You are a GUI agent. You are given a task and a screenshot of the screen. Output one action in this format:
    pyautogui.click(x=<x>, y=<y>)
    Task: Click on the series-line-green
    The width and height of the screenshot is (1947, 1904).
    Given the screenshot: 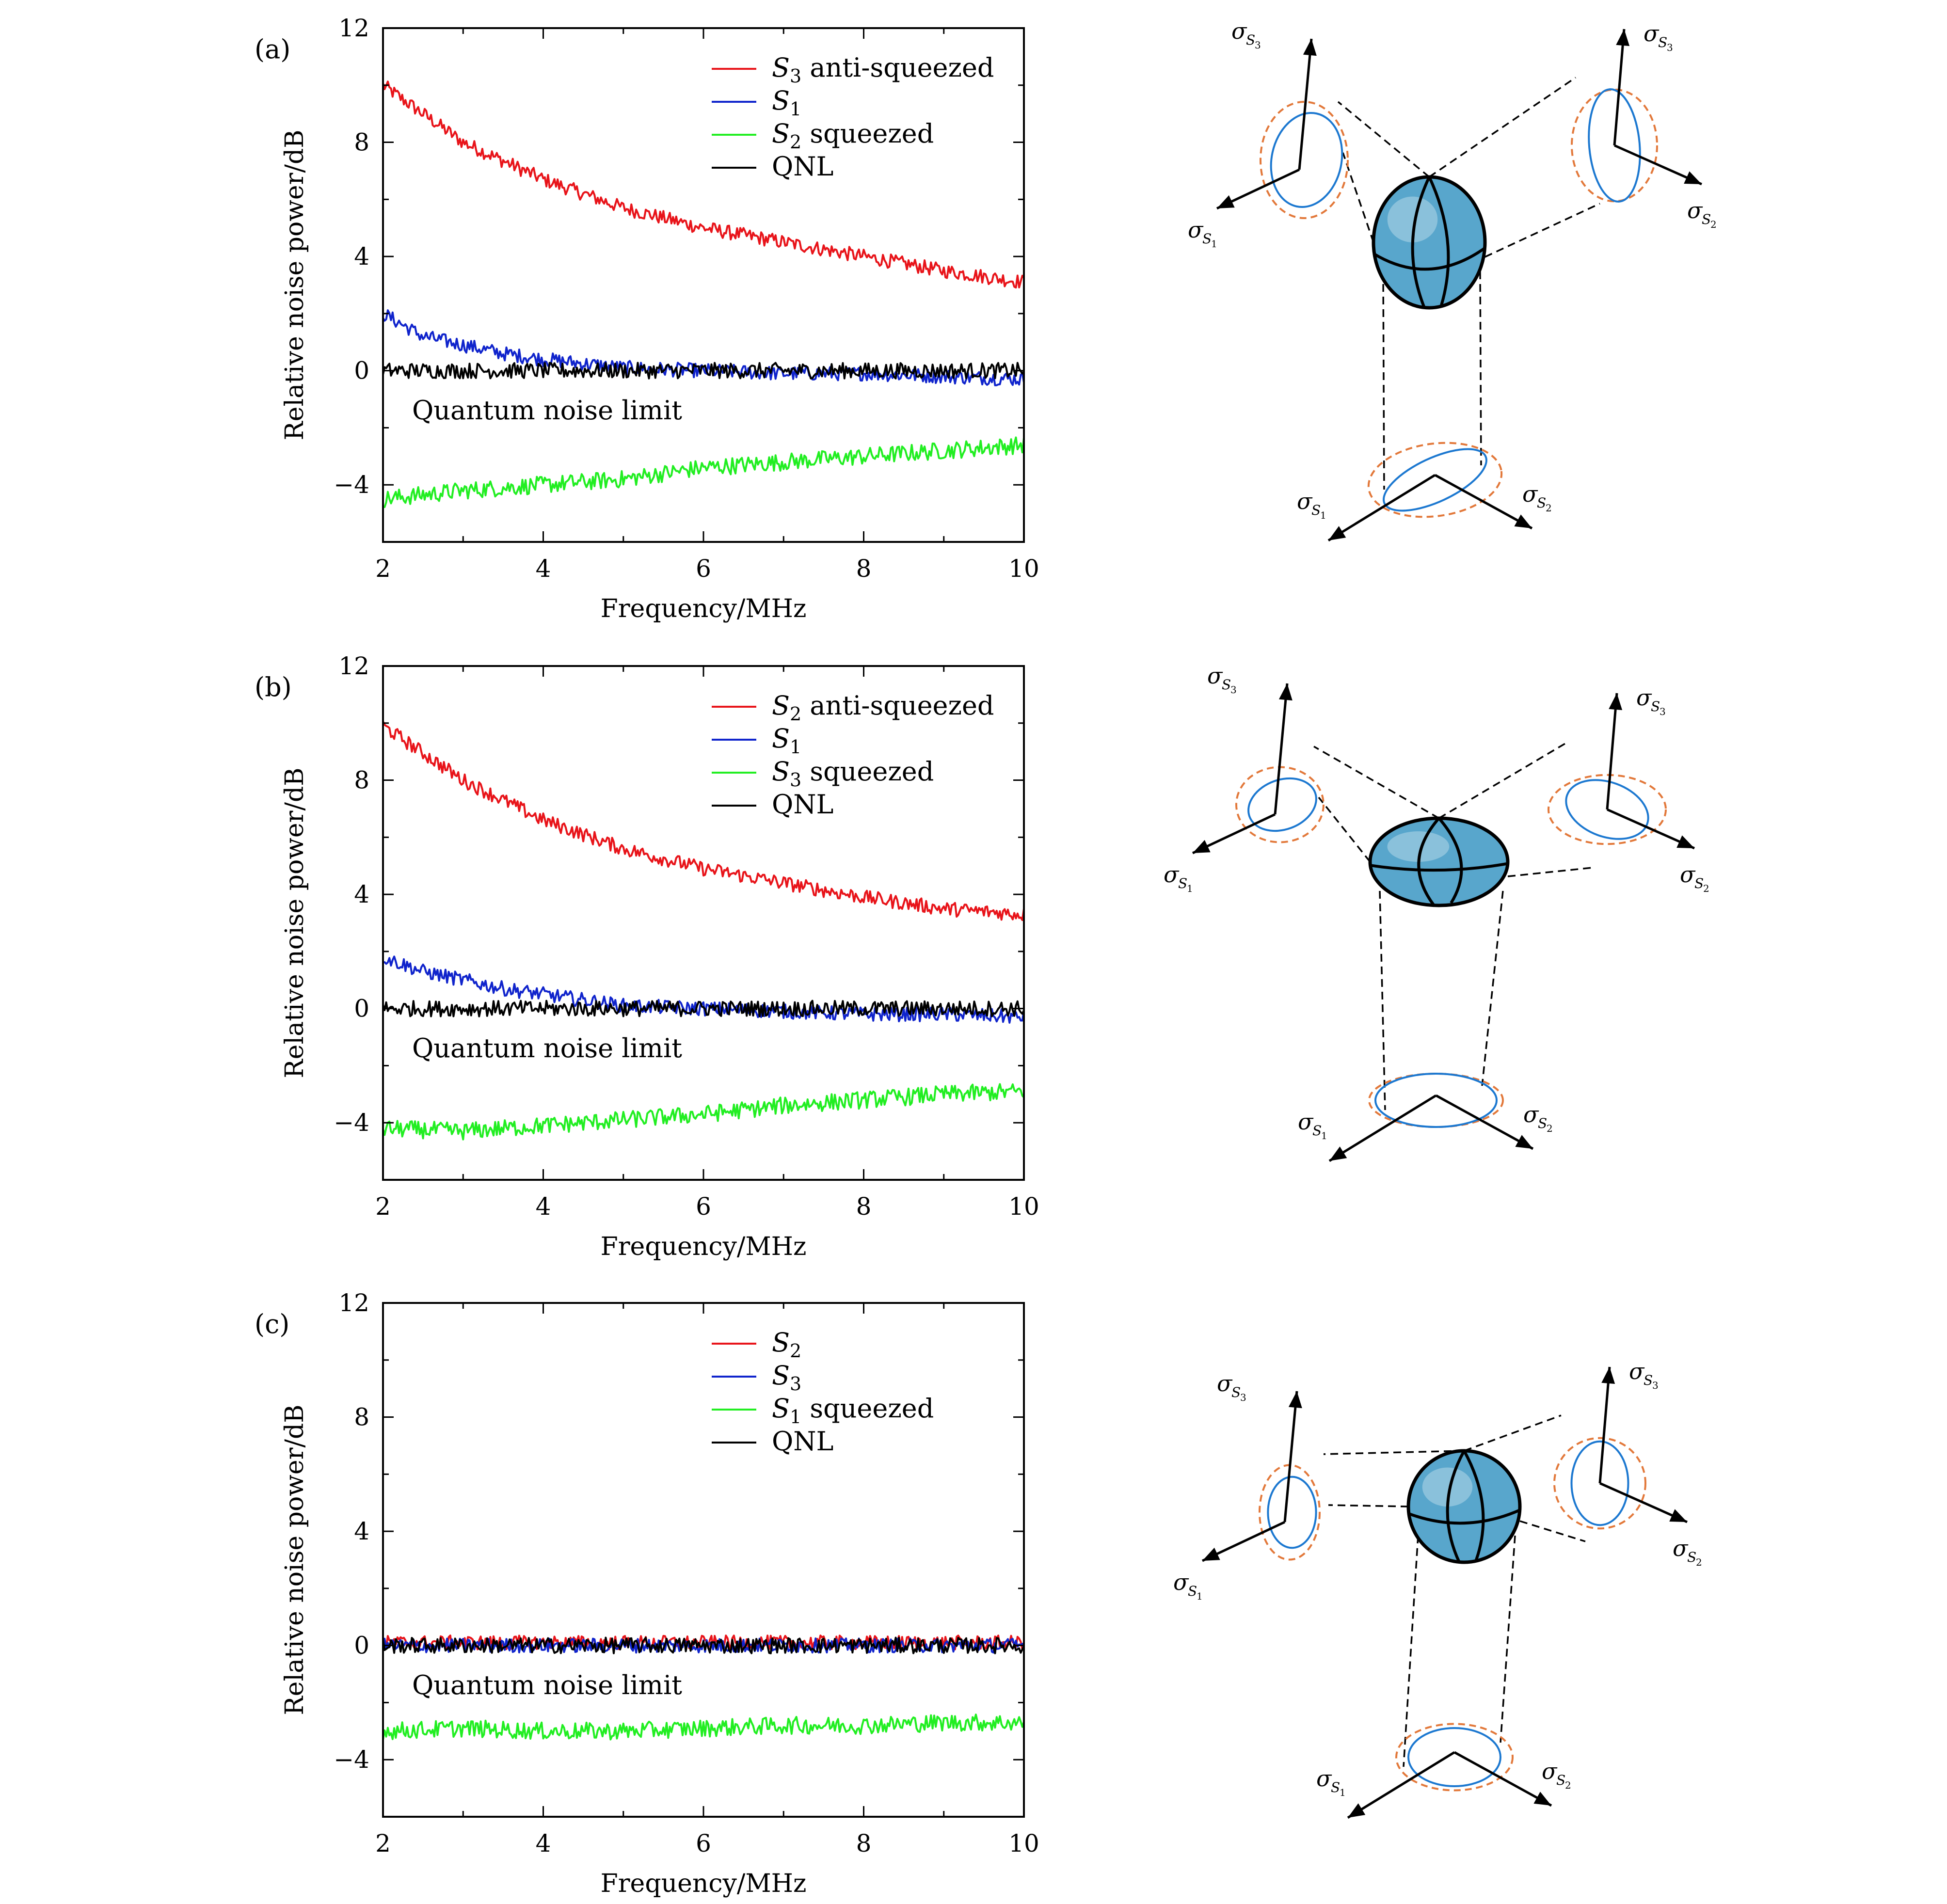 What is the action you would take?
    pyautogui.click(x=703, y=1728)
    